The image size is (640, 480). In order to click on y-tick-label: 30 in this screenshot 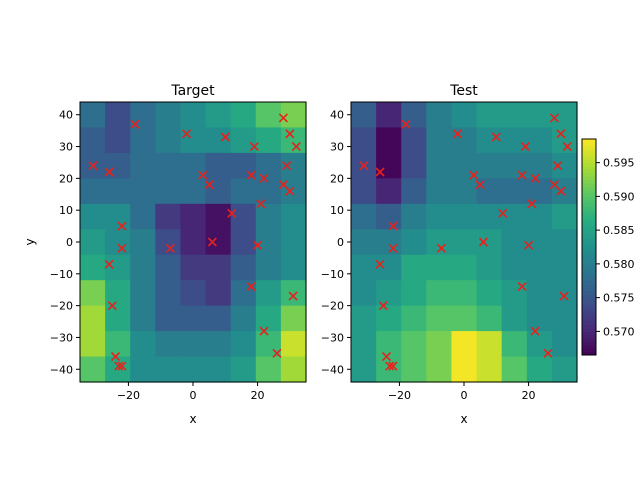, I will do `click(66, 147)`.